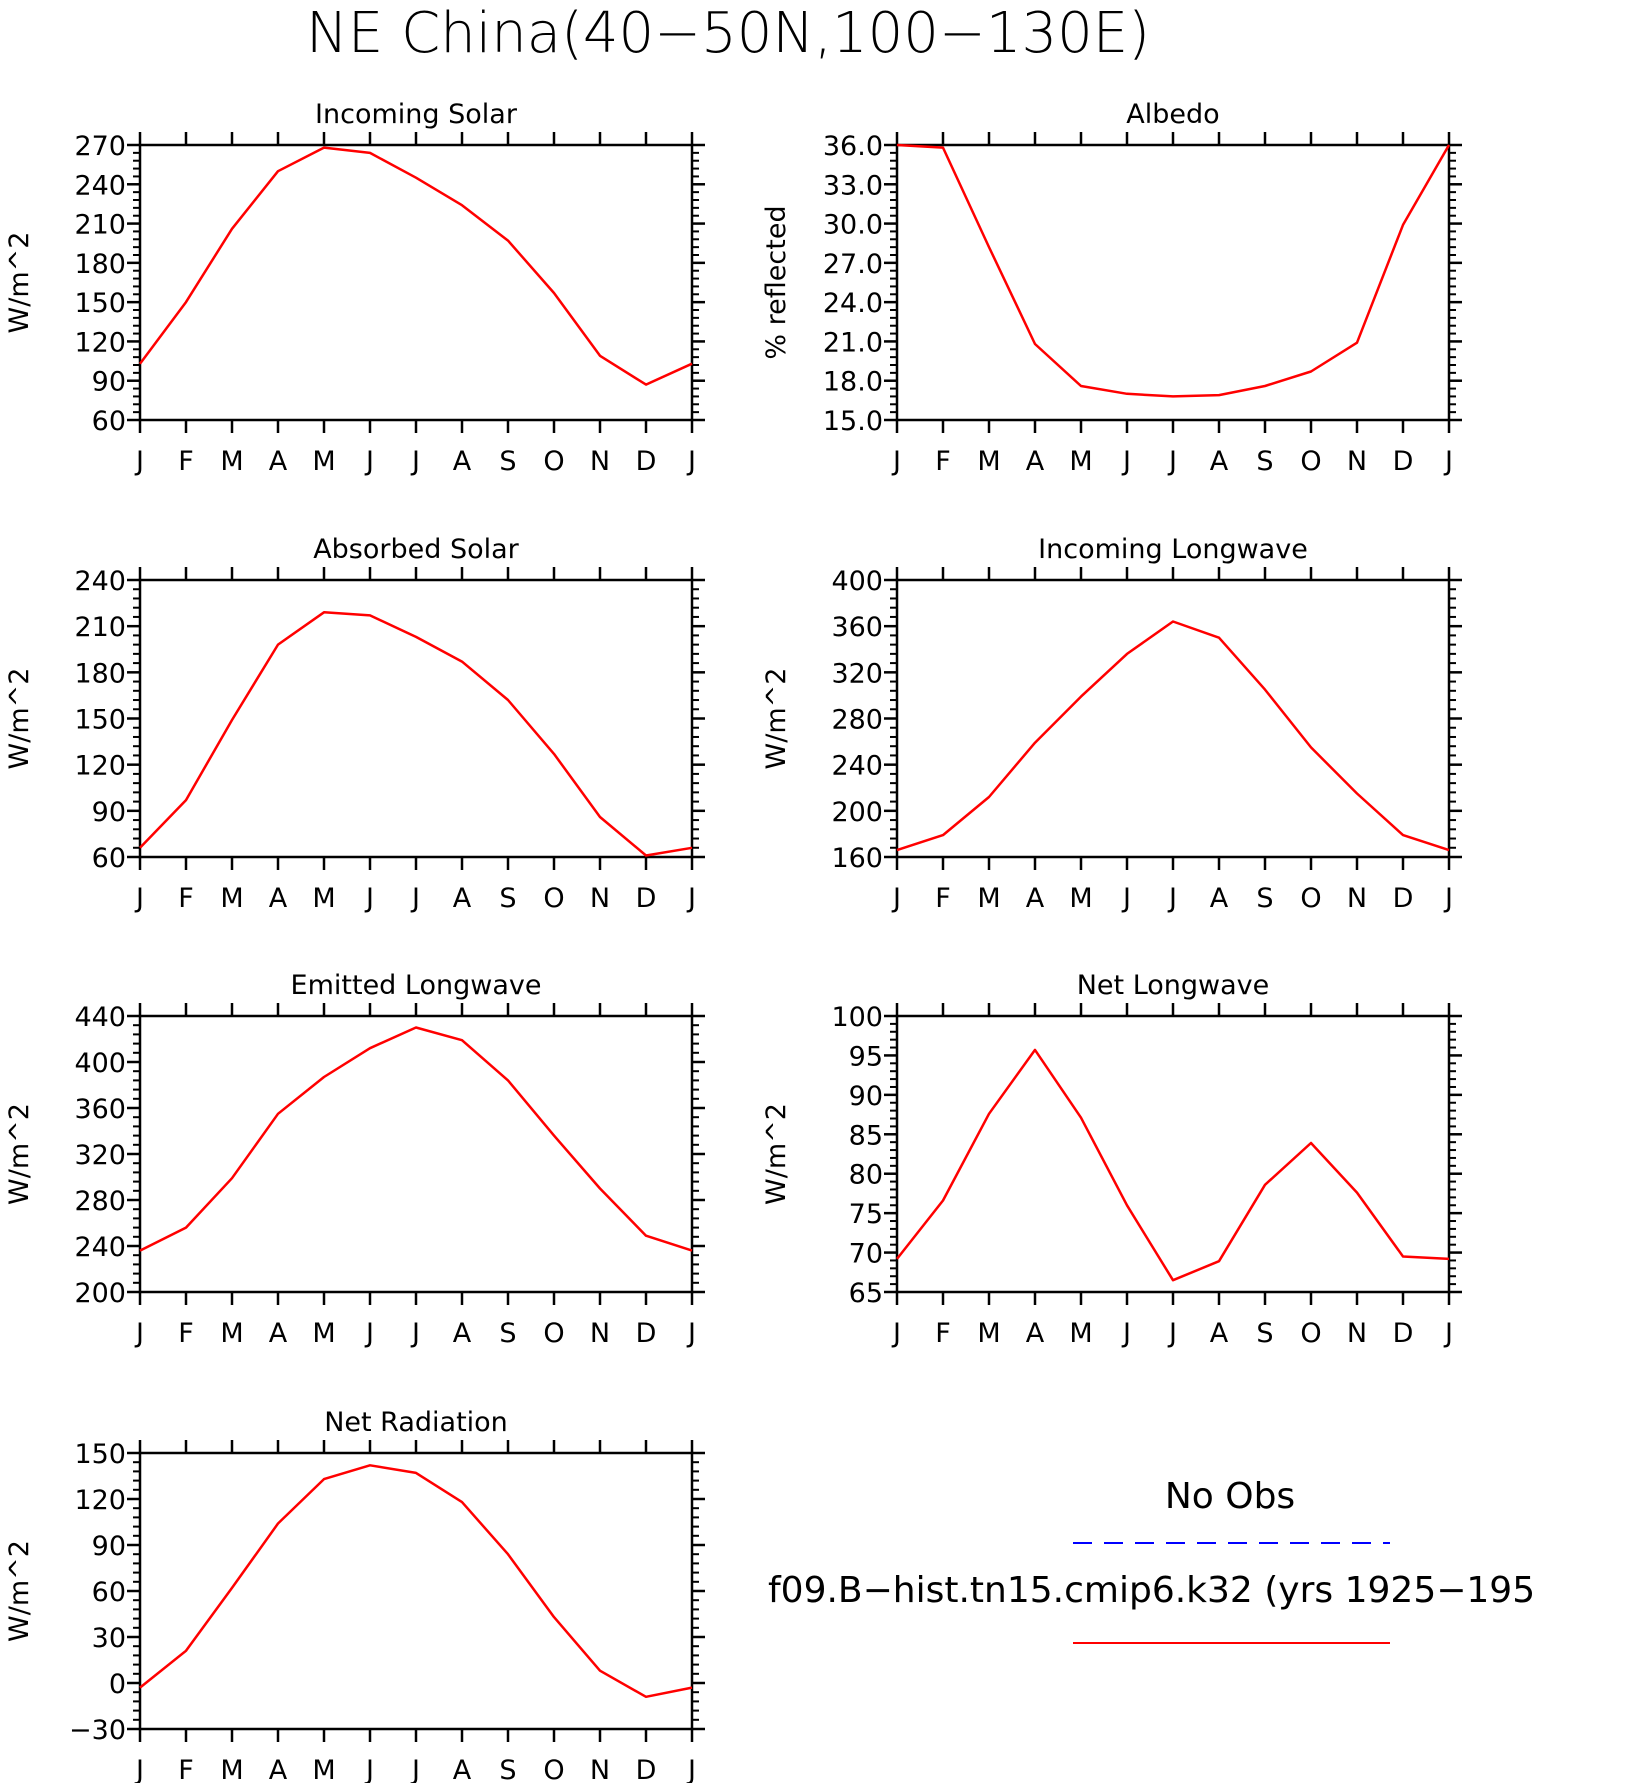  What do you see at coordinates (100, 264) in the screenshot?
I see `y-tick-label: 180` at bounding box center [100, 264].